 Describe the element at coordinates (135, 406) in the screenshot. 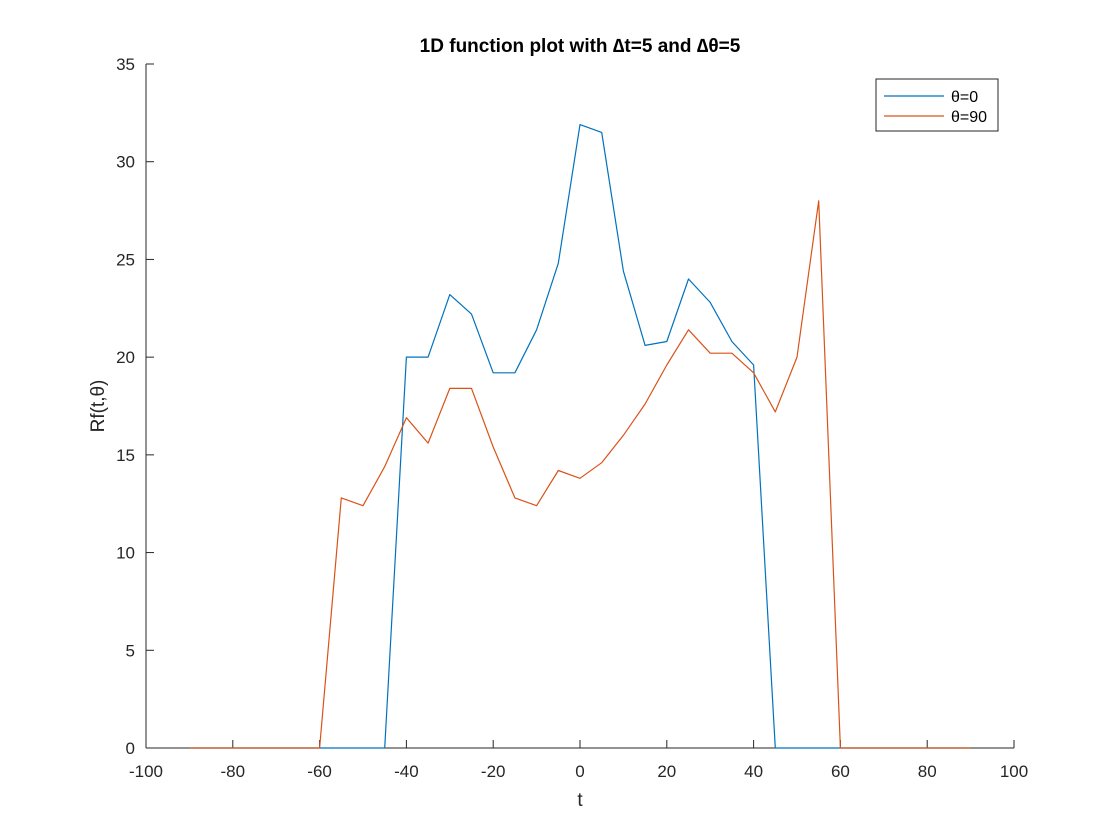

I see `y-ticks: 0 5 10 15 20 25 30 35` at that location.